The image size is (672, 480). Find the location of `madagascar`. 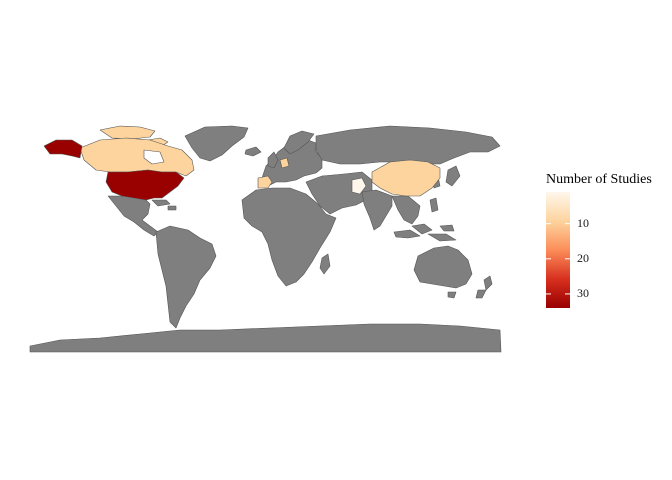

madagascar is located at coordinates (325, 264).